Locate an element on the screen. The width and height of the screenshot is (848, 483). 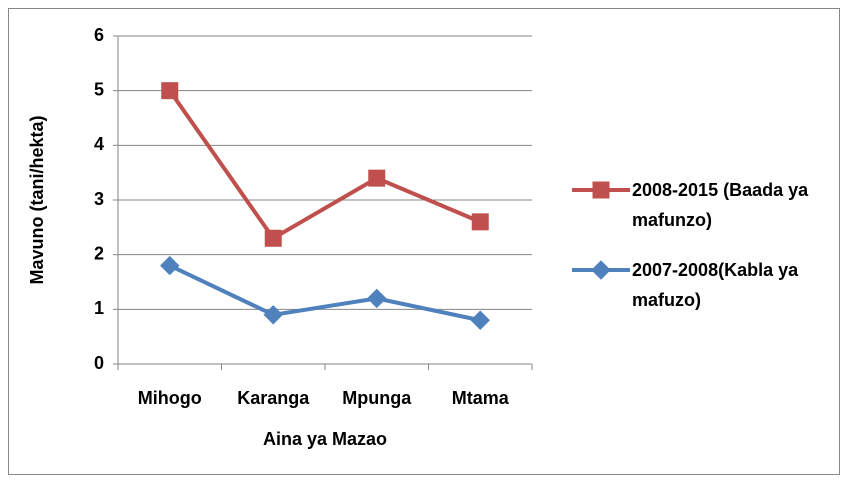
y-tick-label: 2 is located at coordinates (99, 253).